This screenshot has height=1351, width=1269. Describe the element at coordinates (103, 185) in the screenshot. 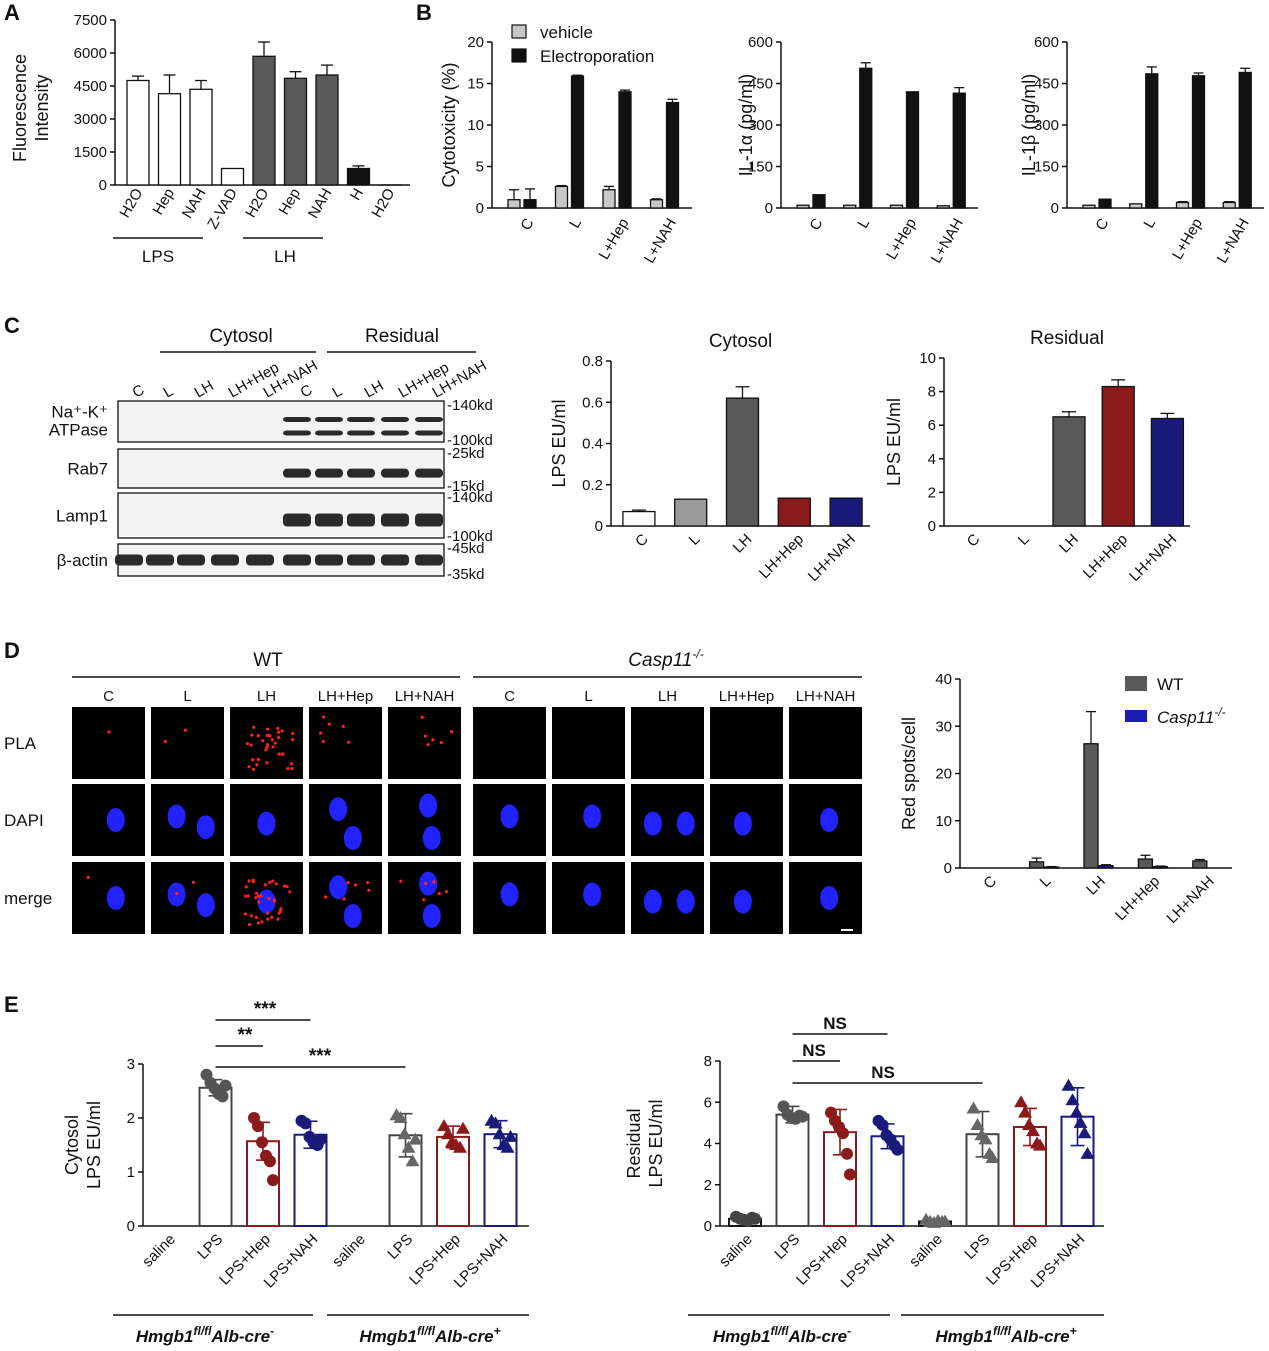

I see `chart-a-ytick-label: 0` at that location.